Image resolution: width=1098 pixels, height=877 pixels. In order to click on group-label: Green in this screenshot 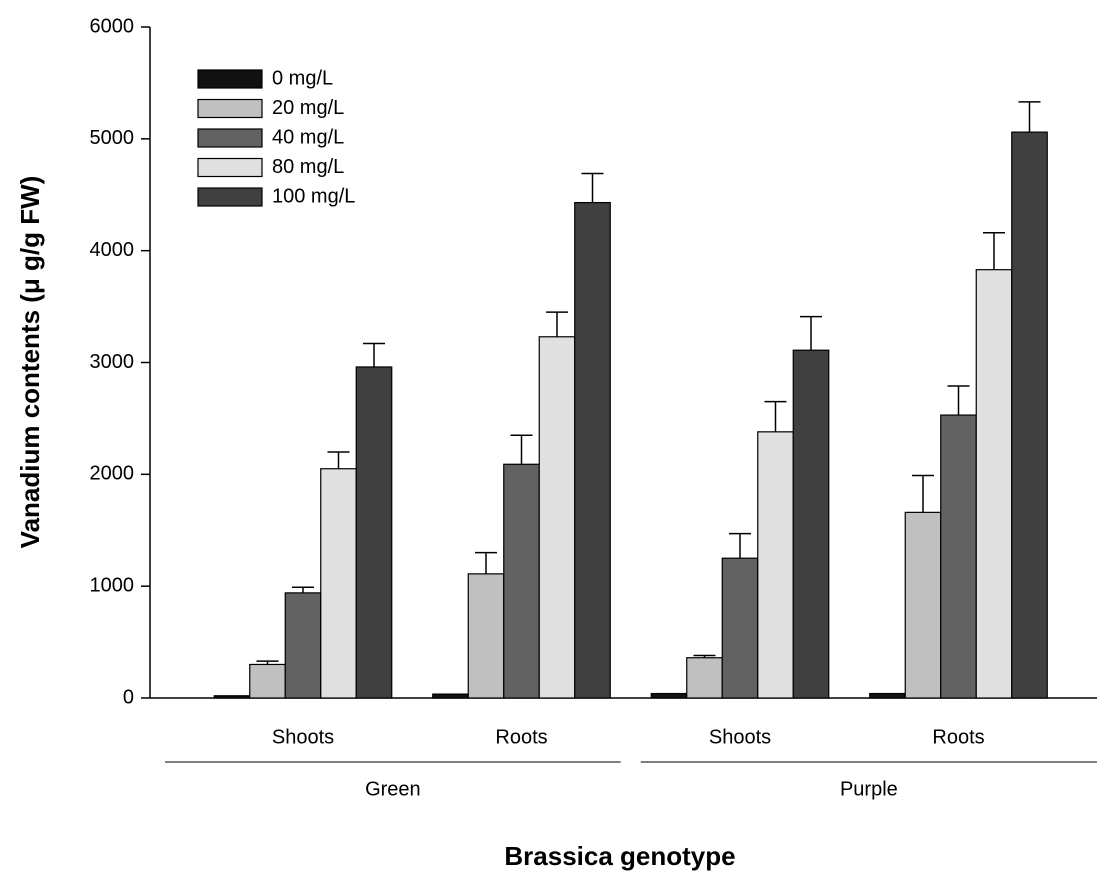, I will do `click(393, 789)`.